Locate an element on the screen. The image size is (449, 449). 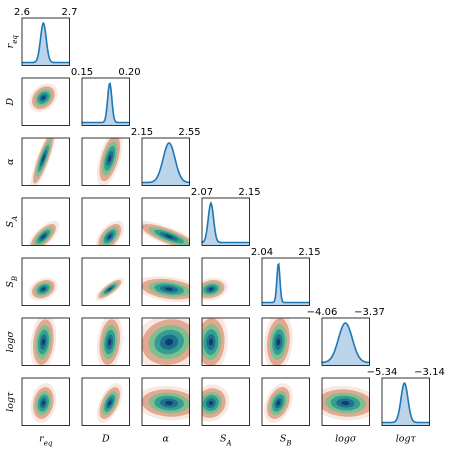
marginal-frame-logτ is located at coordinates (405, 401).